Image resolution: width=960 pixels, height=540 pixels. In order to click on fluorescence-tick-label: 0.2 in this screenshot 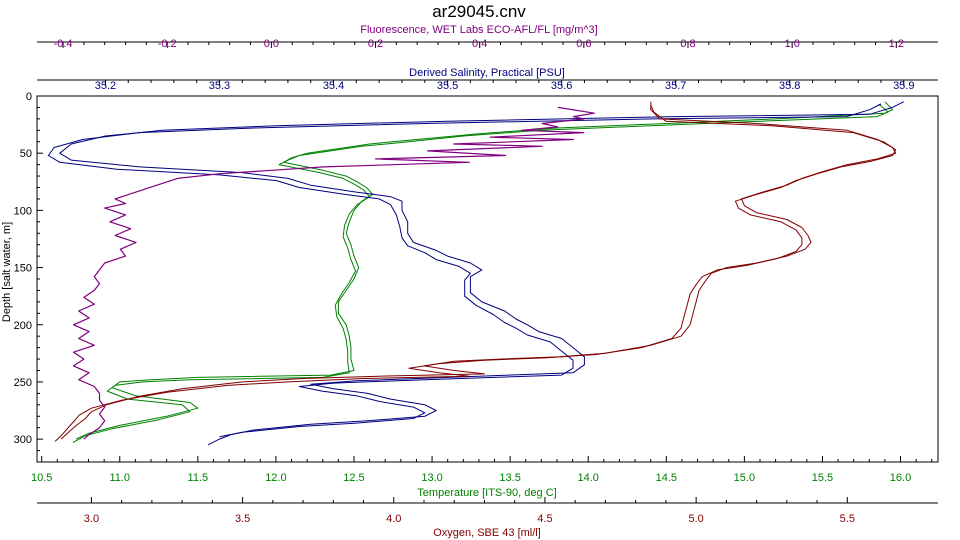, I will do `click(375, 44)`.